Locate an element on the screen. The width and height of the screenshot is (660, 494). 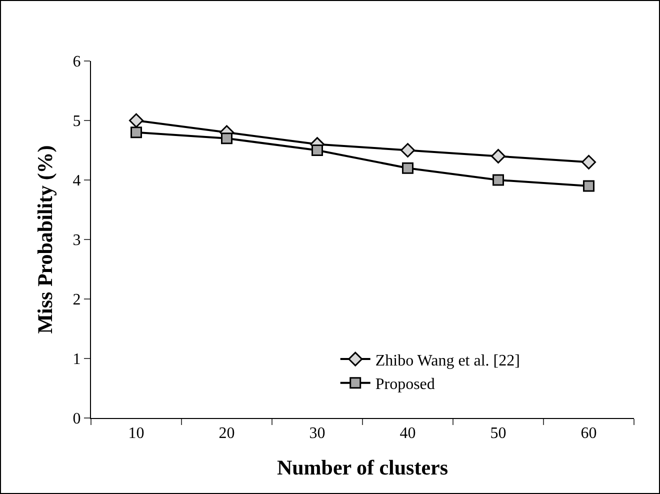
y-tick-label: 1 is located at coordinates (76, 359).